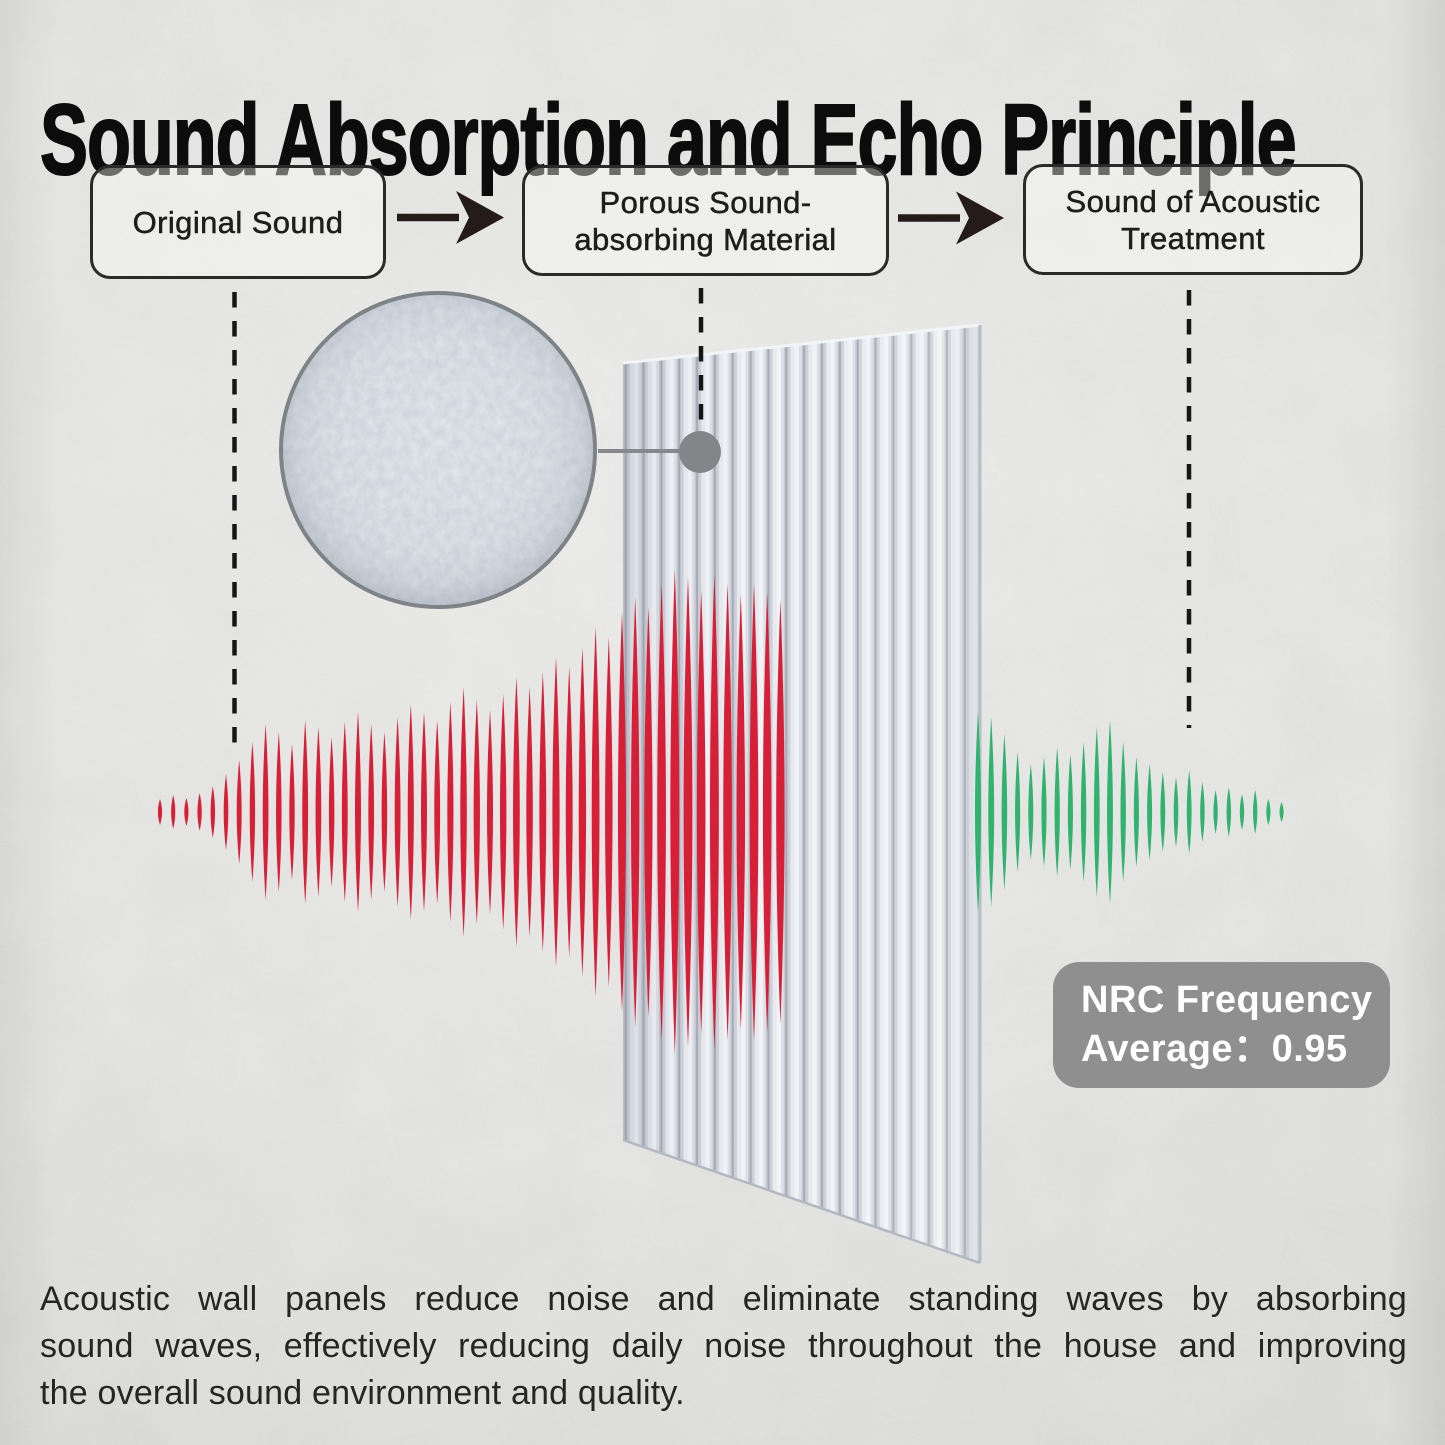 The width and height of the screenshot is (1445, 1445). What do you see at coordinates (1193, 238) in the screenshot?
I see `flow-box-label-line: Treatment` at bounding box center [1193, 238].